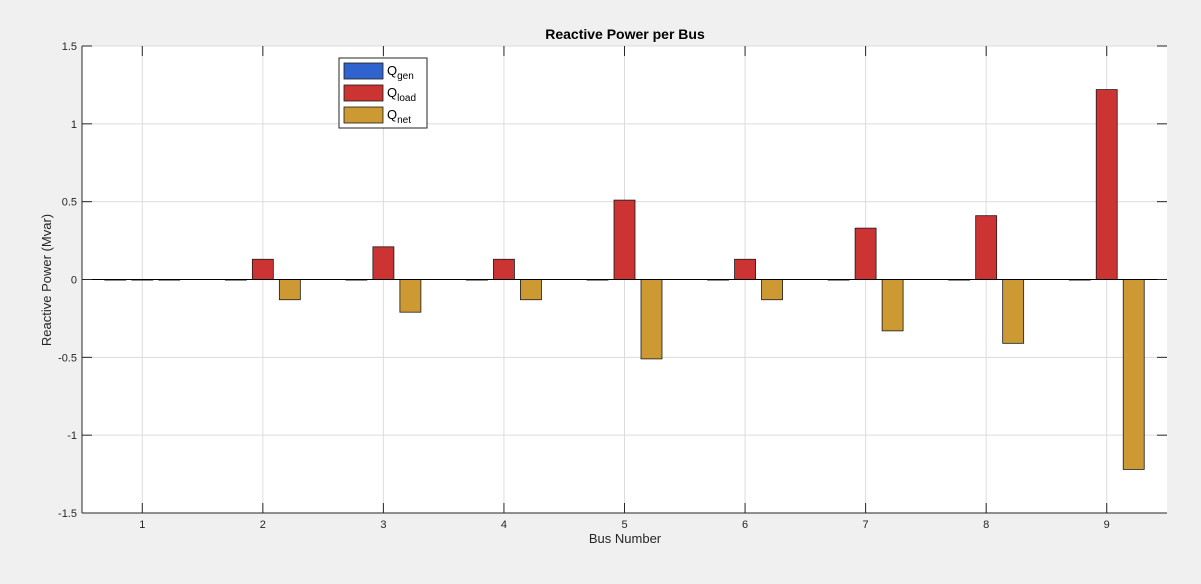 The image size is (1201, 584). What do you see at coordinates (74, 281) in the screenshot?
I see `y-tick-label: 0` at bounding box center [74, 281].